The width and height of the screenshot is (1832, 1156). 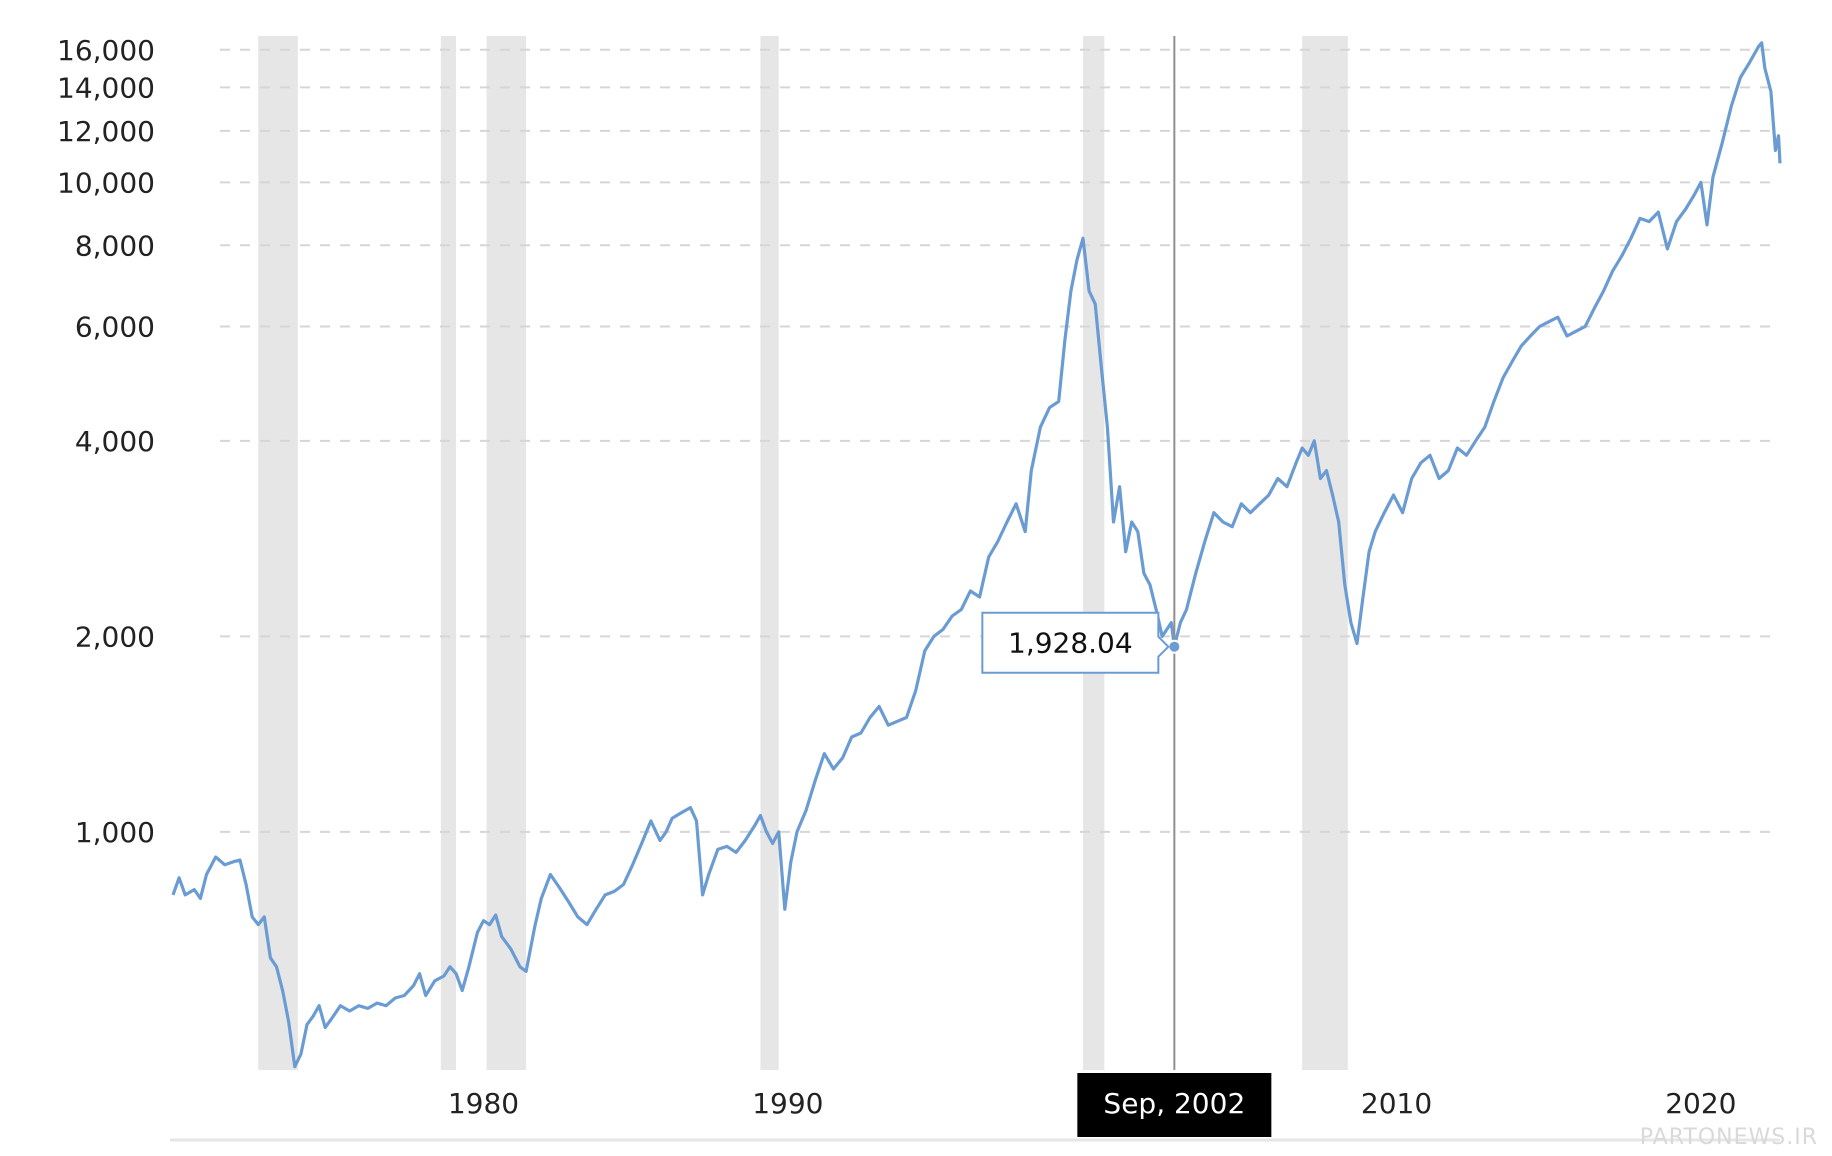 What do you see at coordinates (106, 131) in the screenshot?
I see `y-tick-label: 12,000` at bounding box center [106, 131].